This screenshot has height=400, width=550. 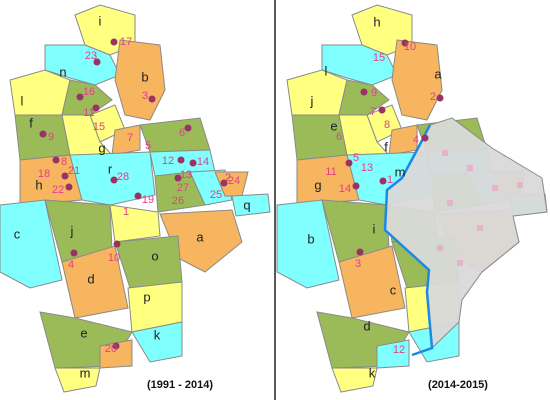 What do you see at coordinates (433, 97) in the screenshot?
I see `city-number: 2` at bounding box center [433, 97].